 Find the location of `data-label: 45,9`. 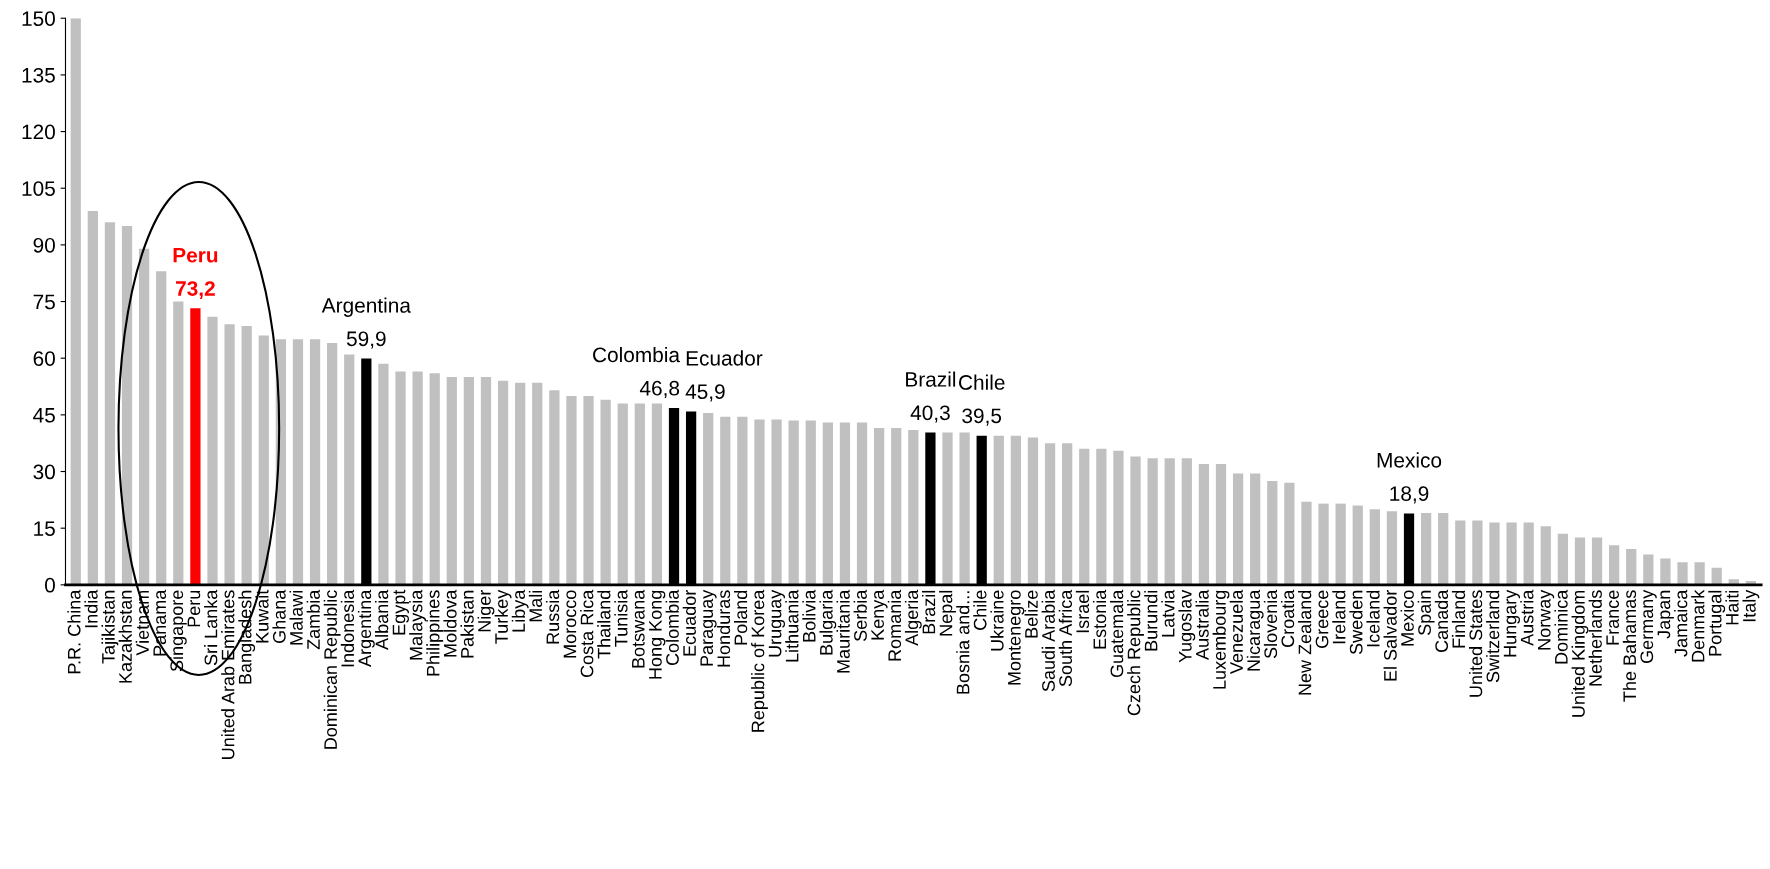

data-label: 45,9 is located at coordinates (705, 393).